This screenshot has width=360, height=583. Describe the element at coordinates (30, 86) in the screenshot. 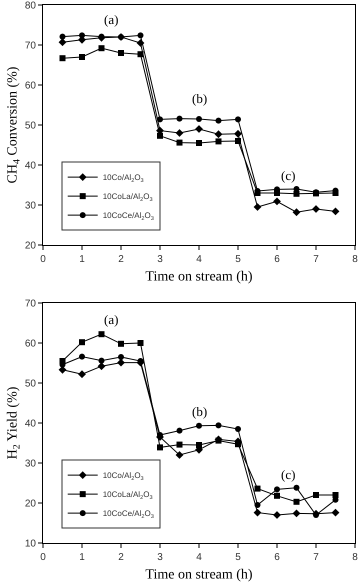

I see `y-tick-label: 60` at that location.